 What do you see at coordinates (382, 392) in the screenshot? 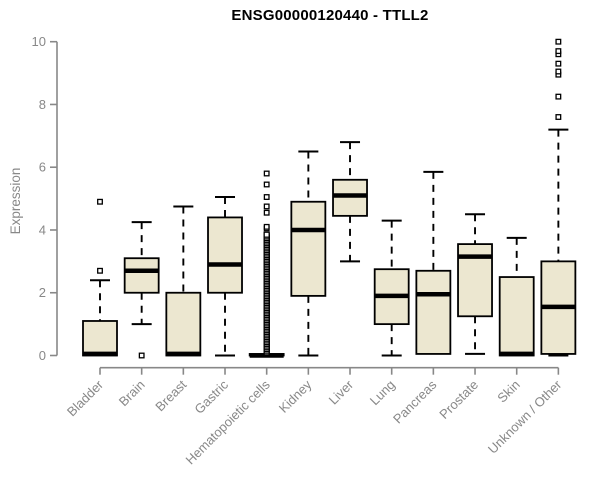
I see `x-category-label: Lung` at bounding box center [382, 392].